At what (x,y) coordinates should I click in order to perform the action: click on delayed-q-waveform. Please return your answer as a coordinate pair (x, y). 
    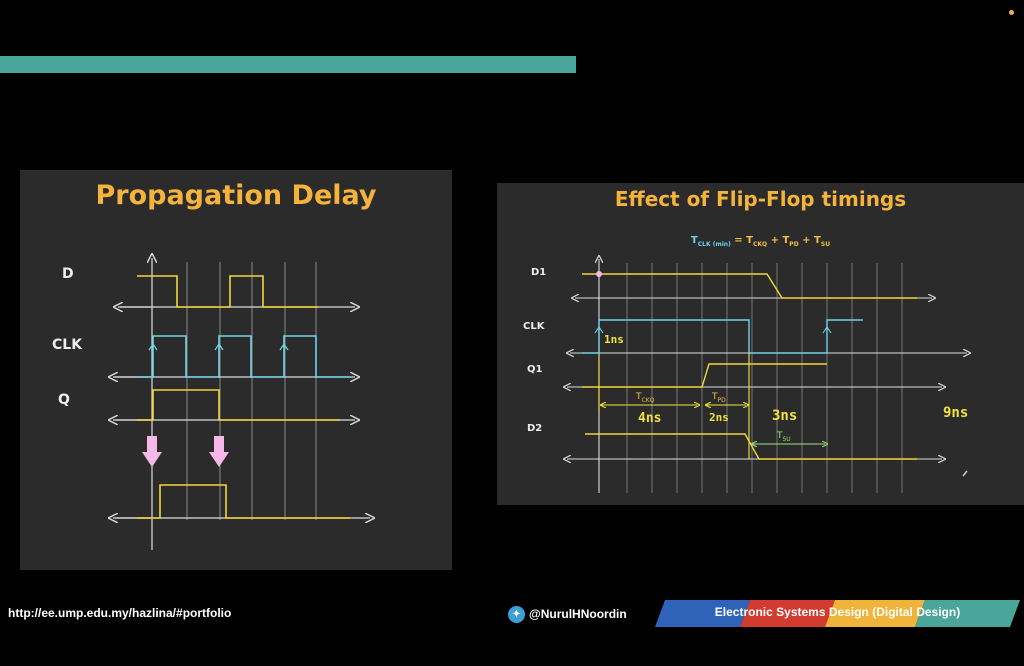
    Looking at the image, I should click on (243, 501).